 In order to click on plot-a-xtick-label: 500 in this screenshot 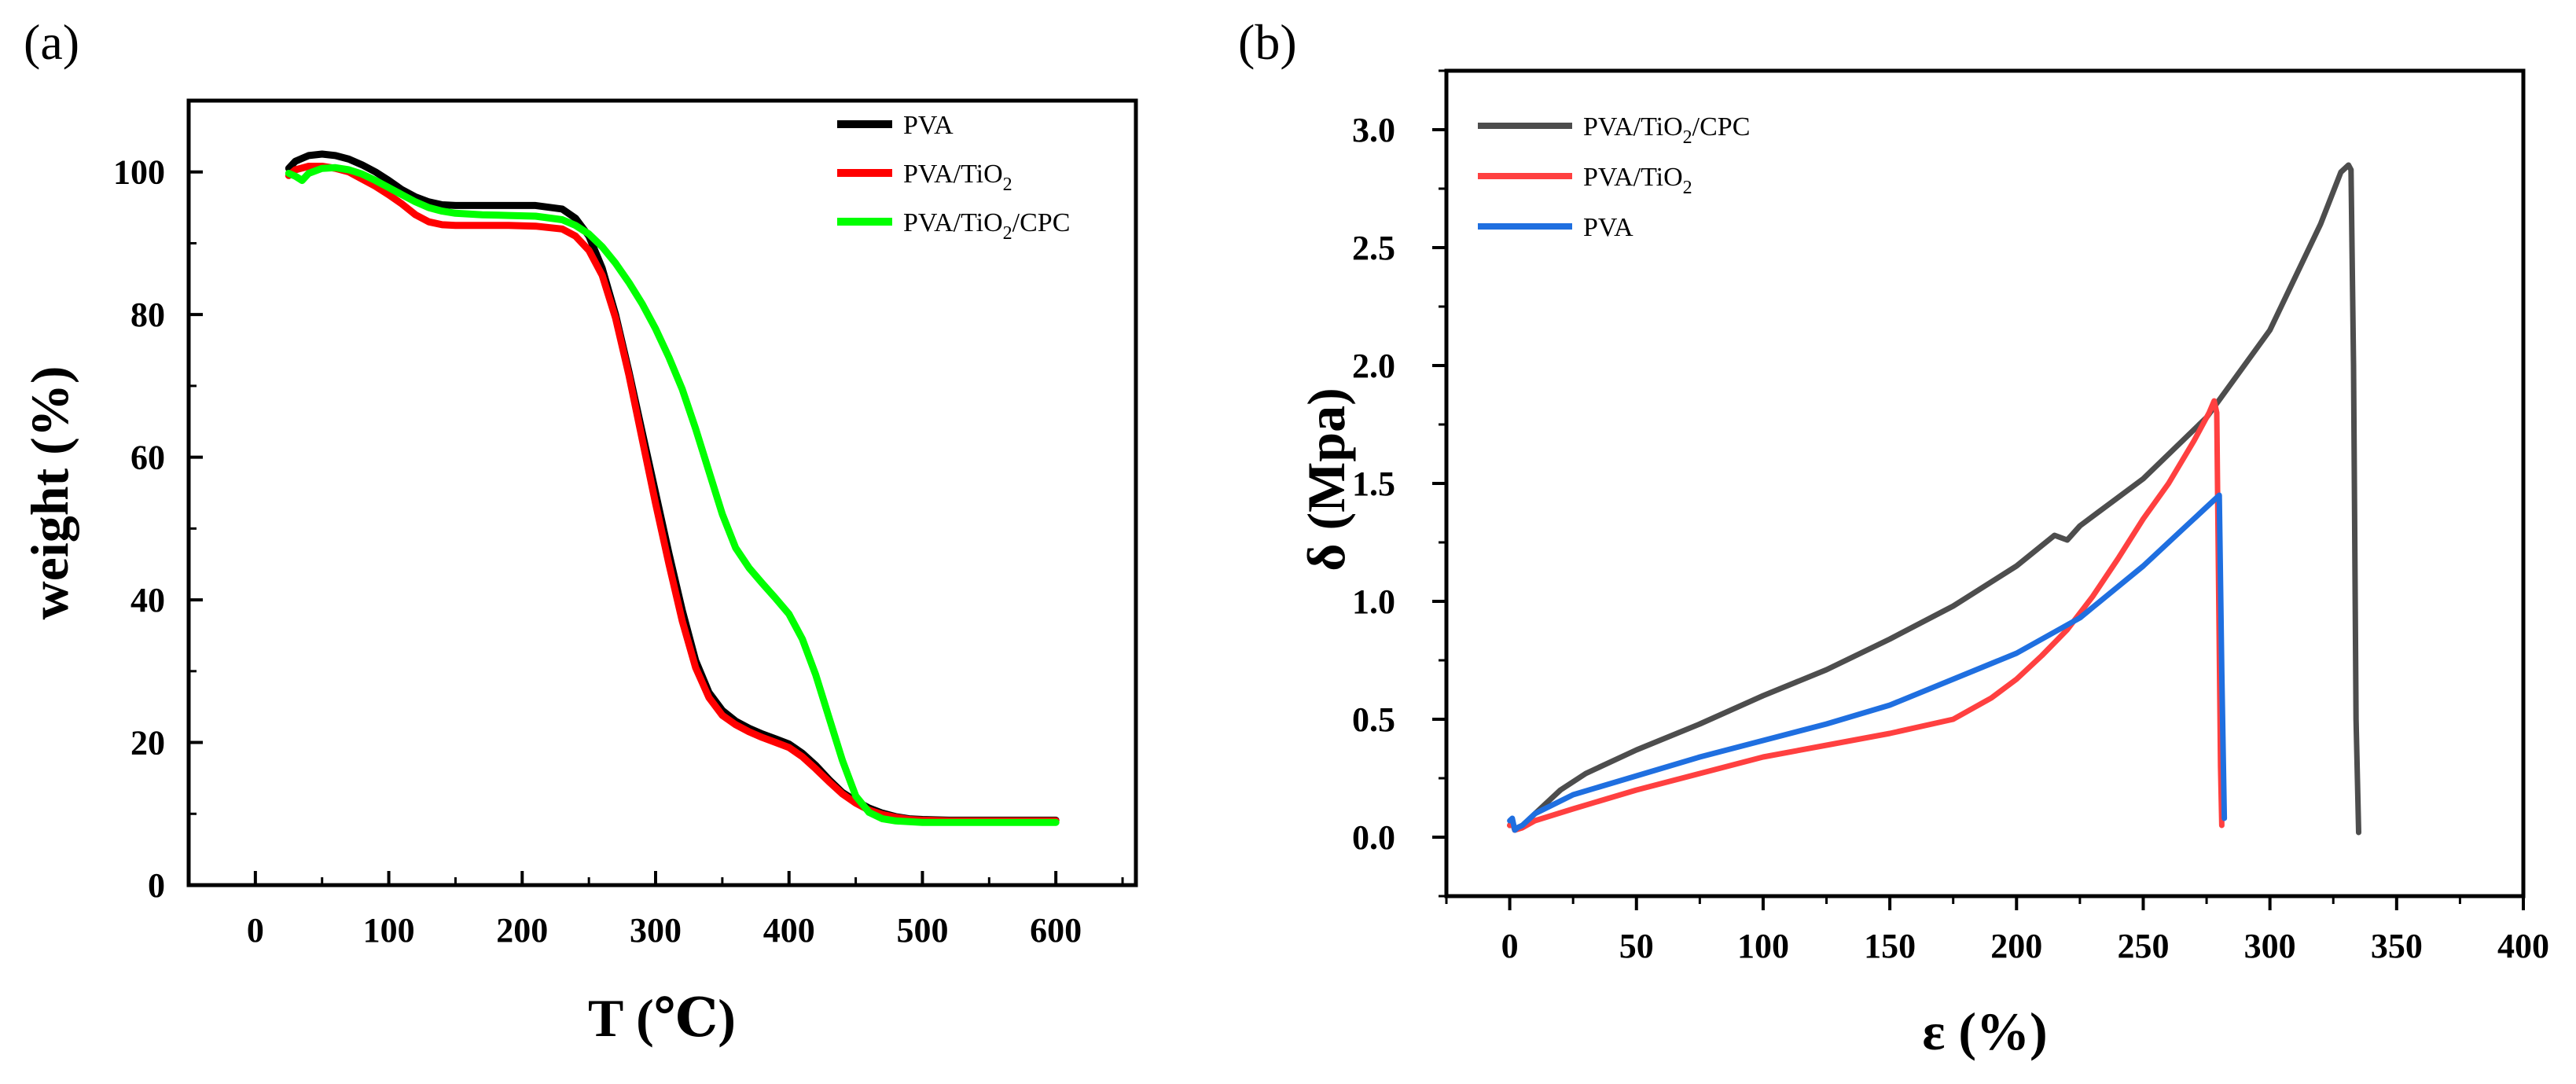, I will do `click(922, 930)`.